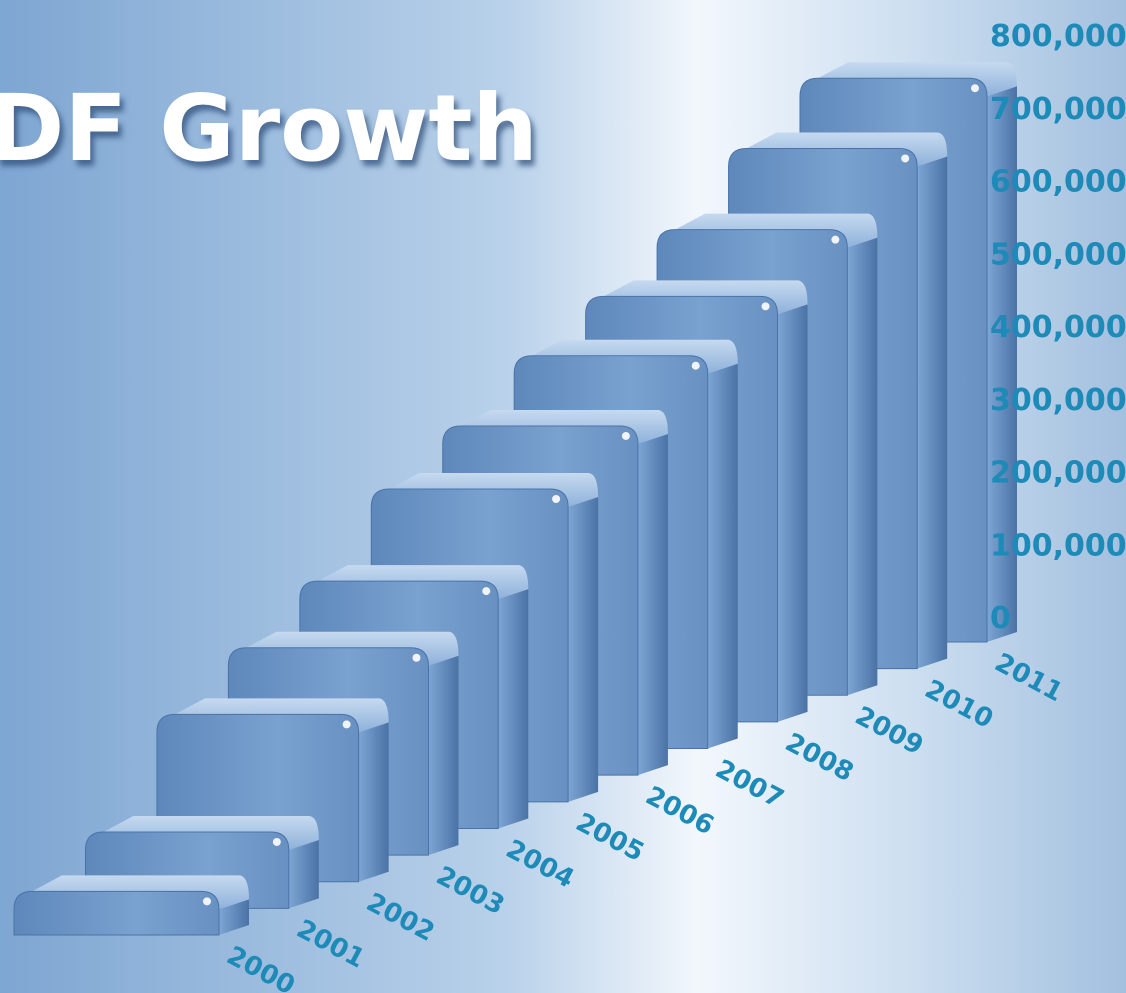 Image resolution: width=1126 pixels, height=993 pixels. I want to click on y-tick-label: 200,000, so click(1058, 473).